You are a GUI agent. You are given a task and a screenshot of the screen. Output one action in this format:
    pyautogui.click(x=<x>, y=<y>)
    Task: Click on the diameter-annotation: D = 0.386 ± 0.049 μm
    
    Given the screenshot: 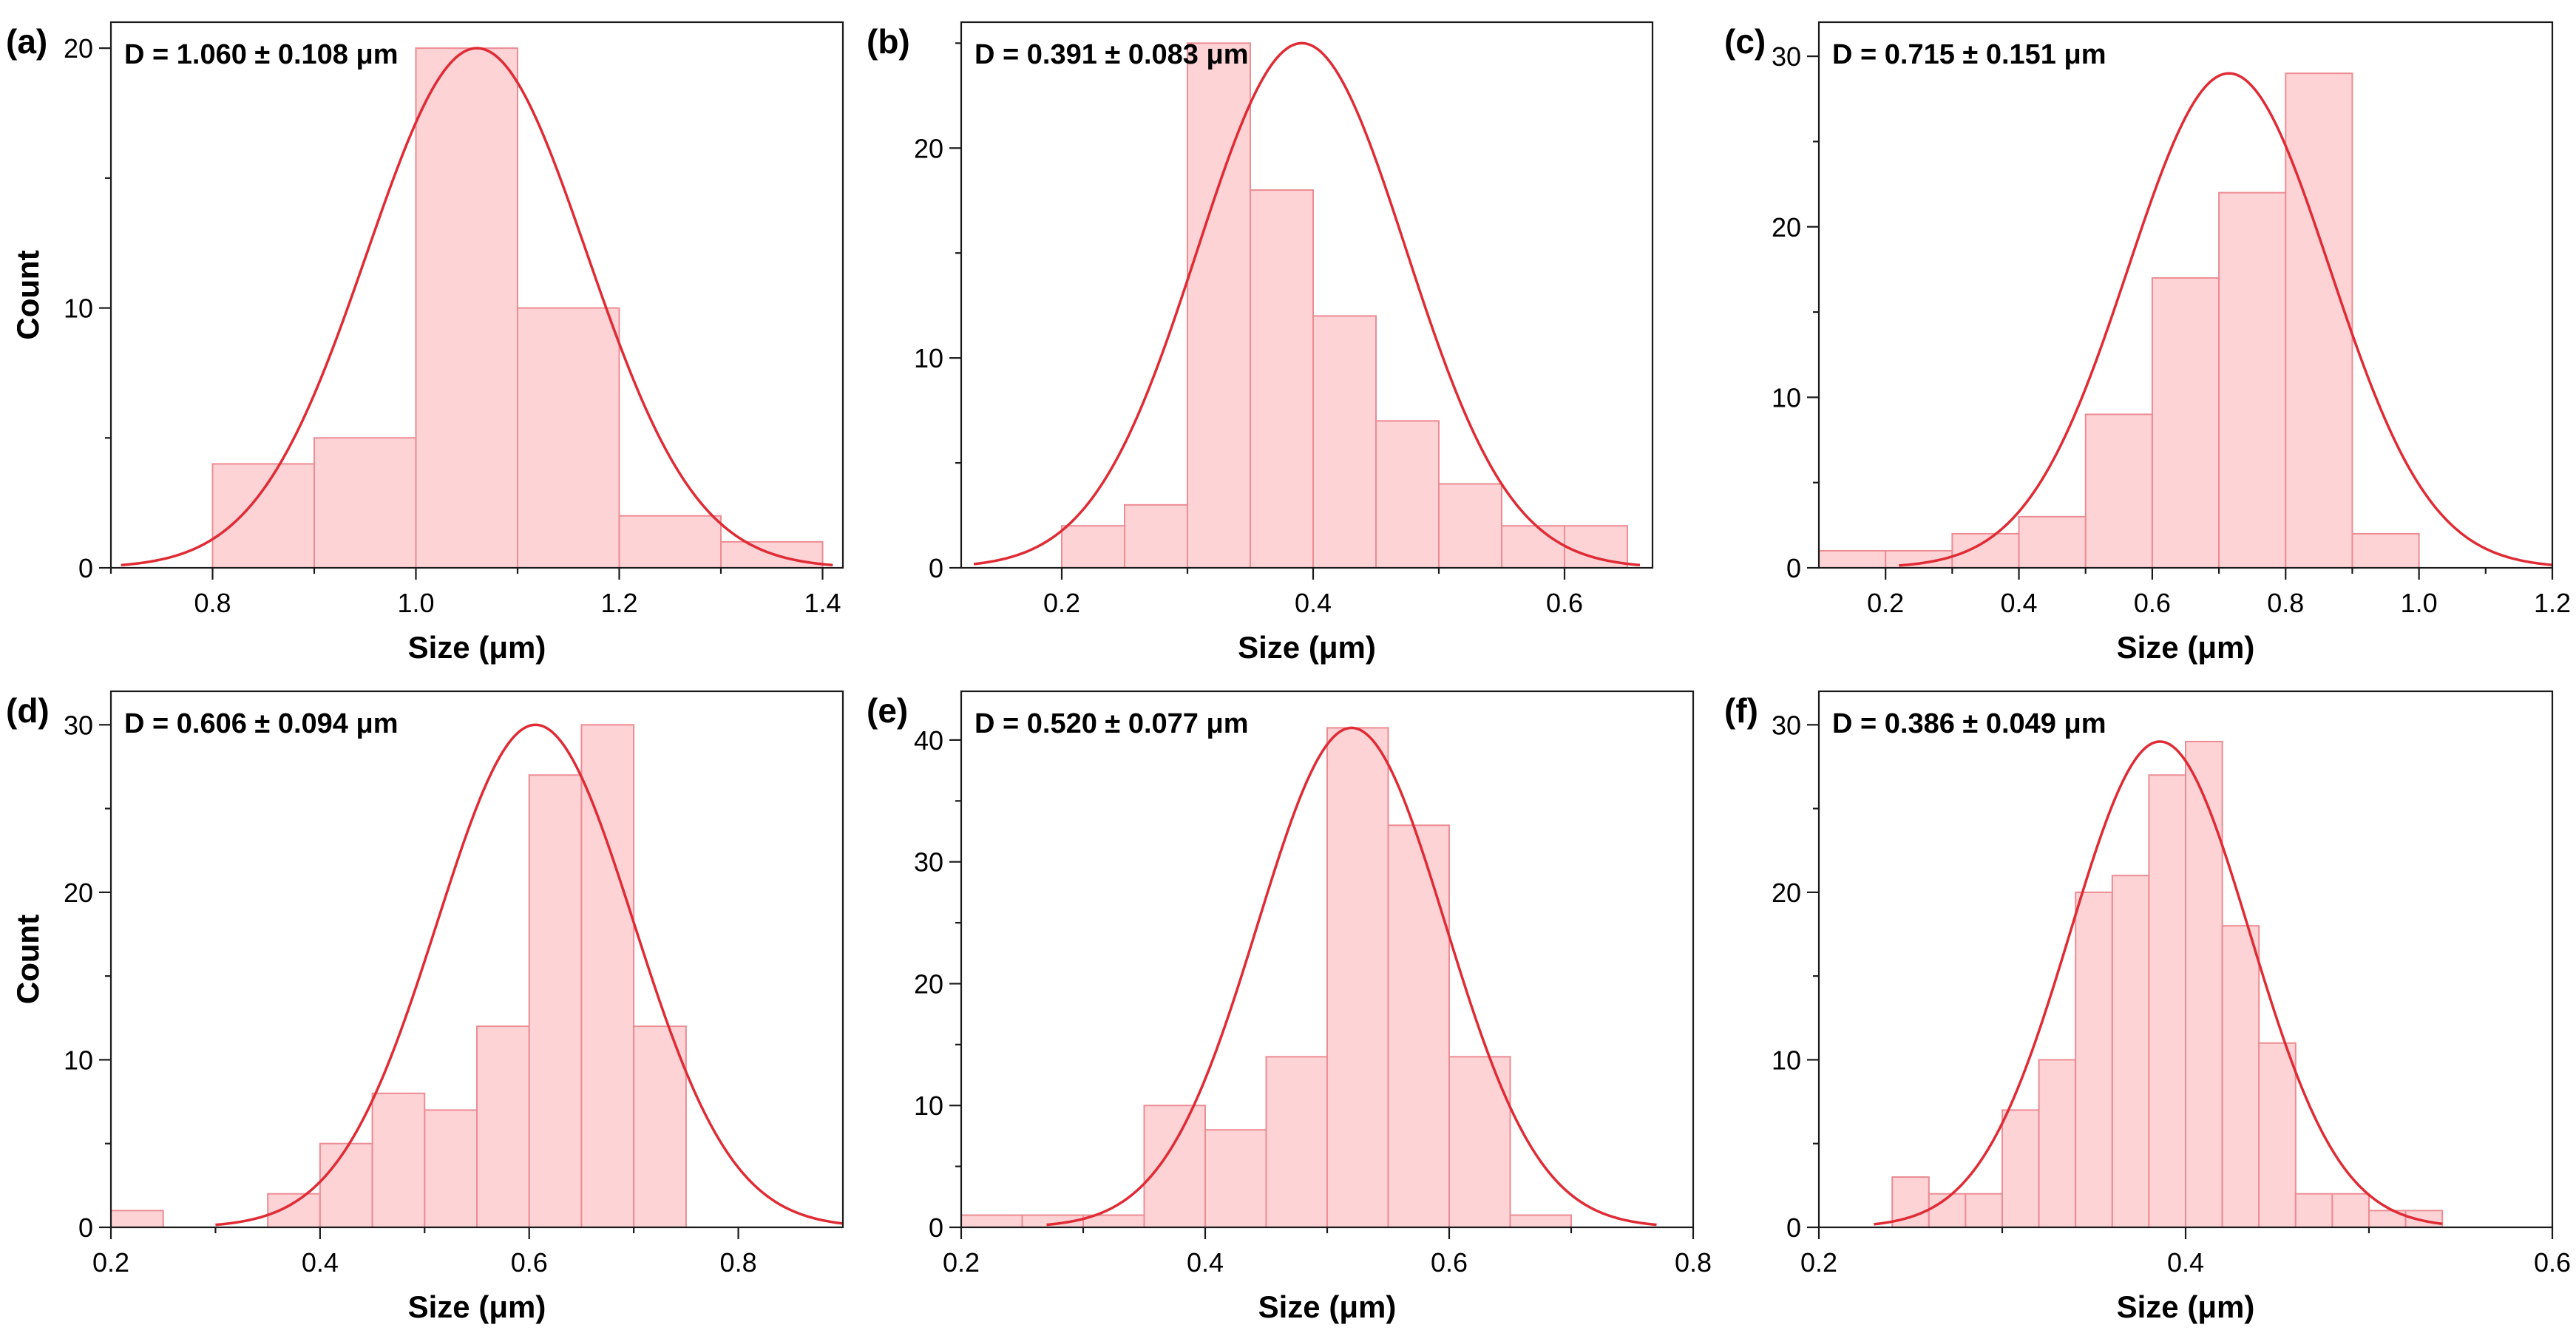 What is the action you would take?
    pyautogui.click(x=1969, y=723)
    